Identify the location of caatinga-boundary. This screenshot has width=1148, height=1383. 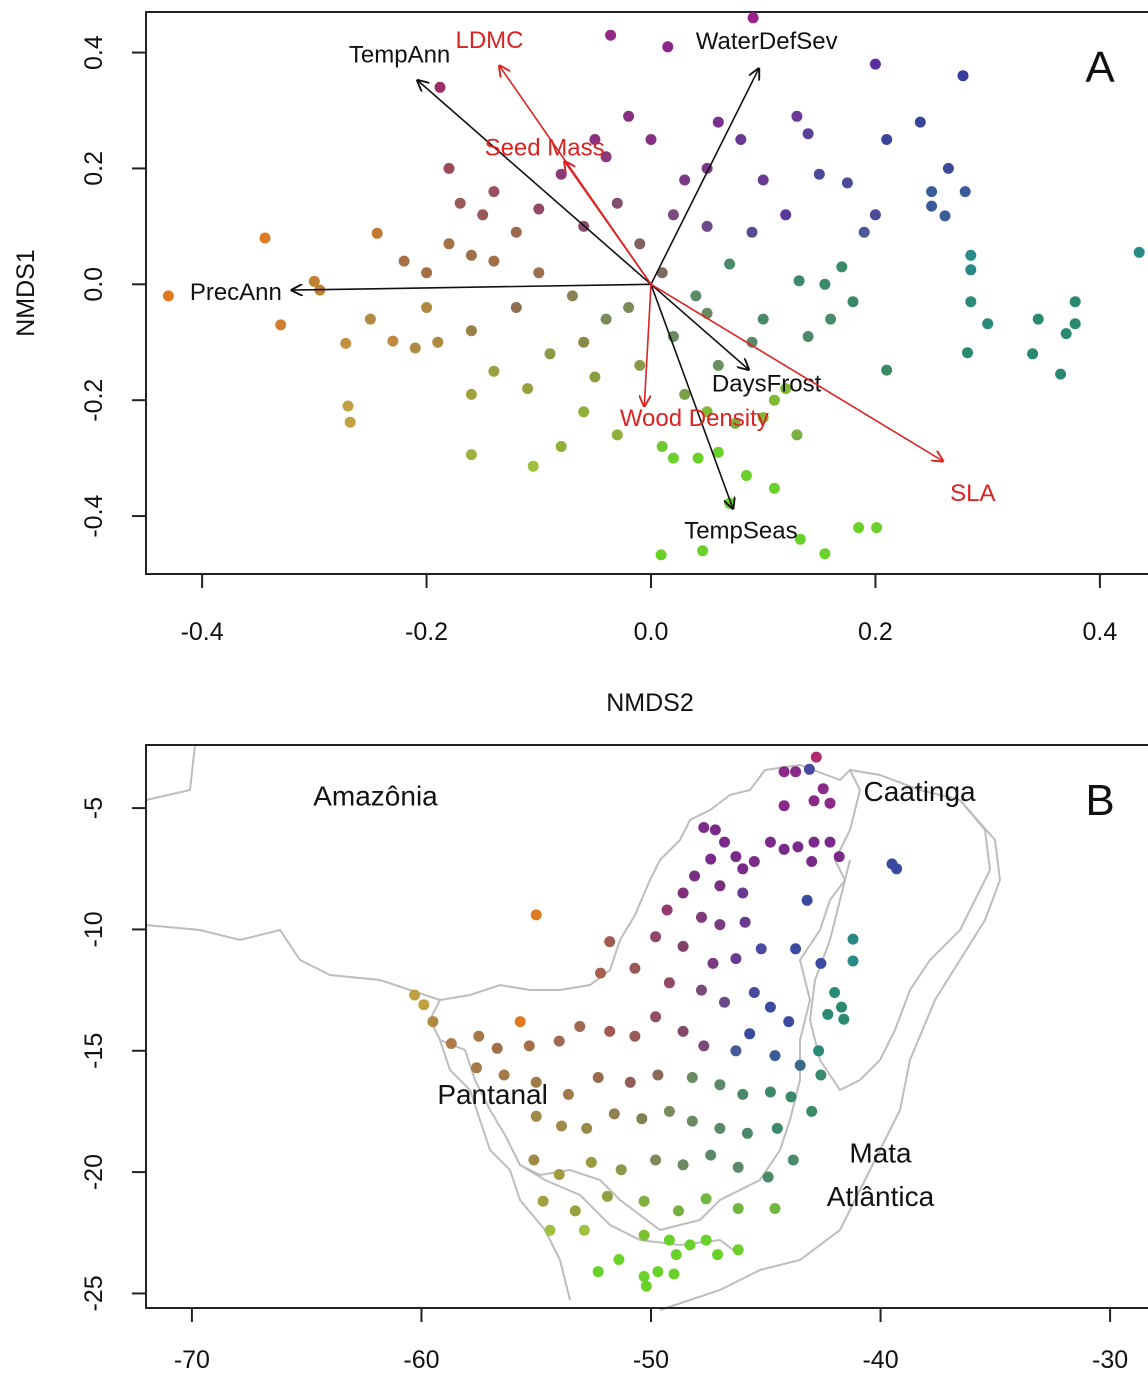
(900, 930).